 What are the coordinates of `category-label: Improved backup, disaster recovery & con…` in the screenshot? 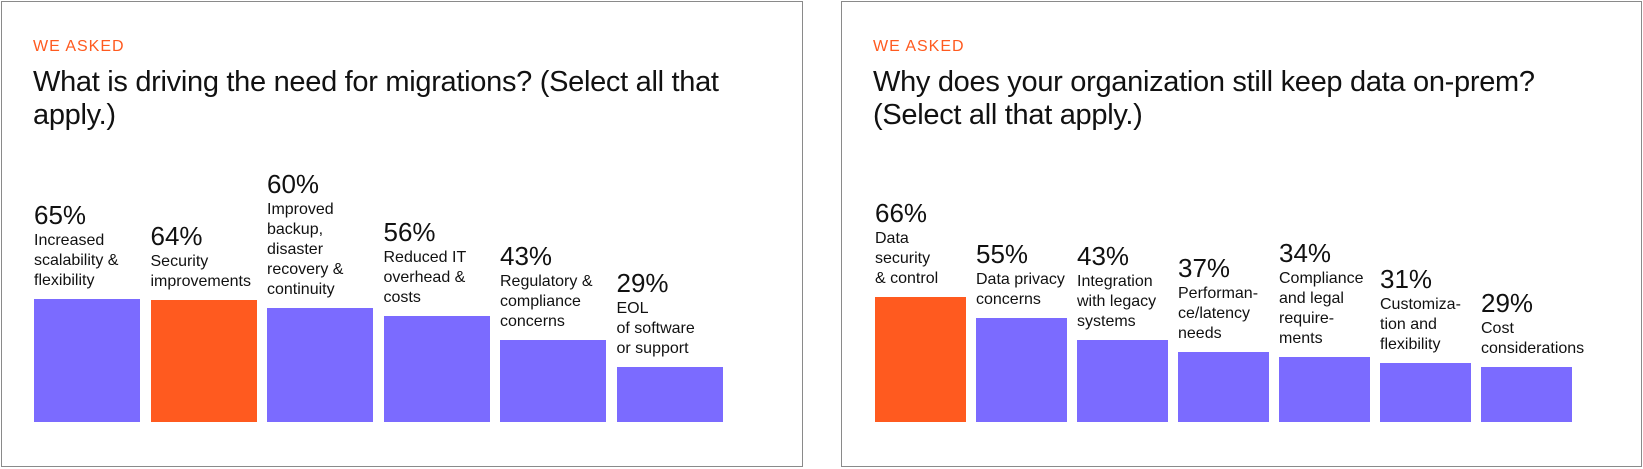 It's located at (305, 249).